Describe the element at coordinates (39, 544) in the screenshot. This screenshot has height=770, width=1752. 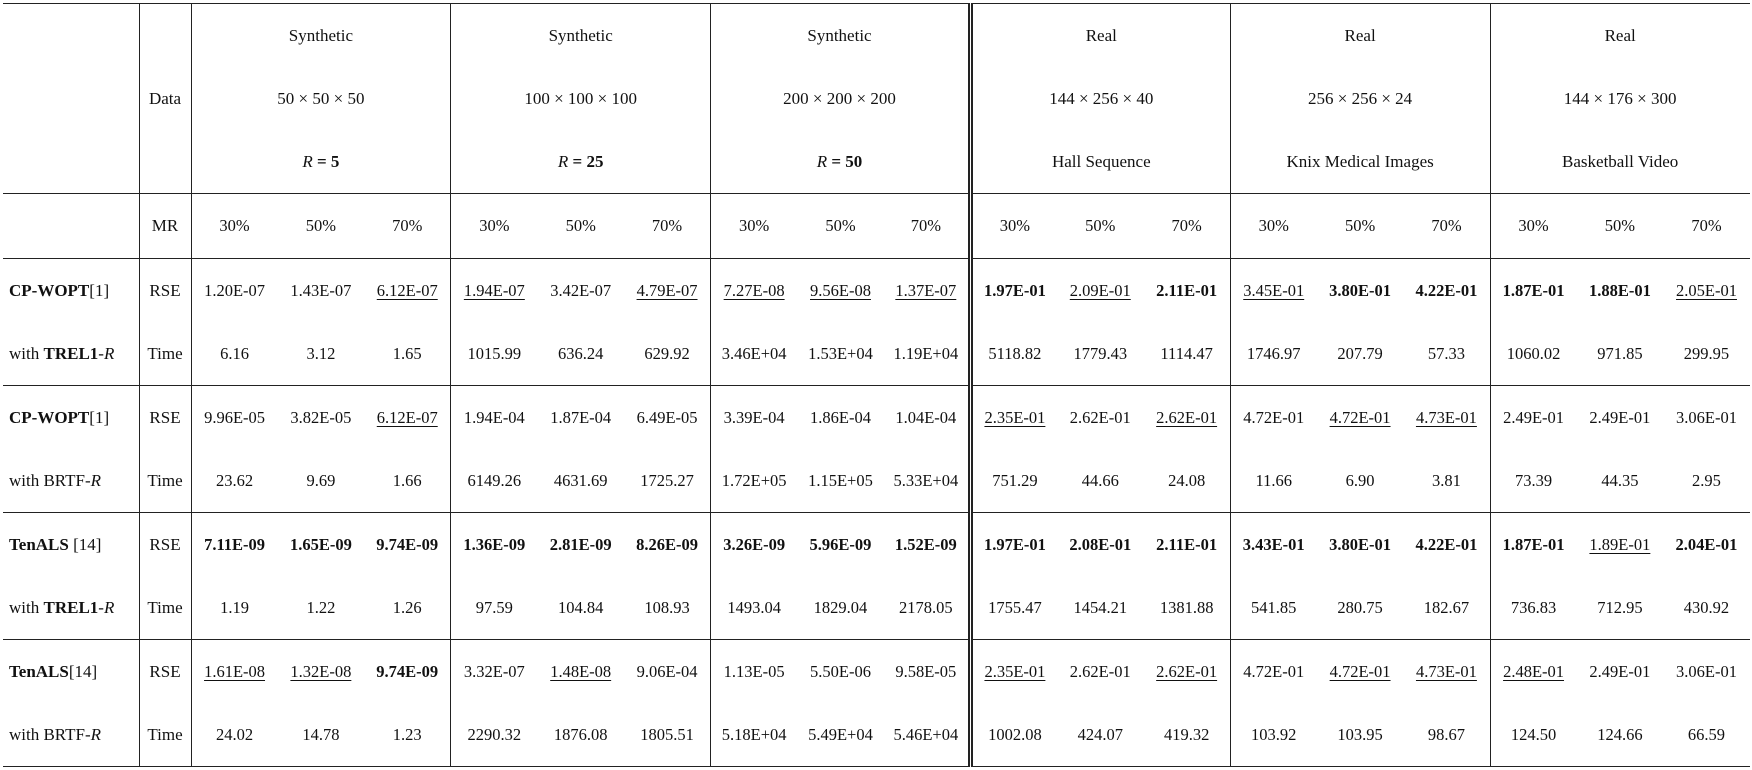
I see `method-name: TenALS` at that location.